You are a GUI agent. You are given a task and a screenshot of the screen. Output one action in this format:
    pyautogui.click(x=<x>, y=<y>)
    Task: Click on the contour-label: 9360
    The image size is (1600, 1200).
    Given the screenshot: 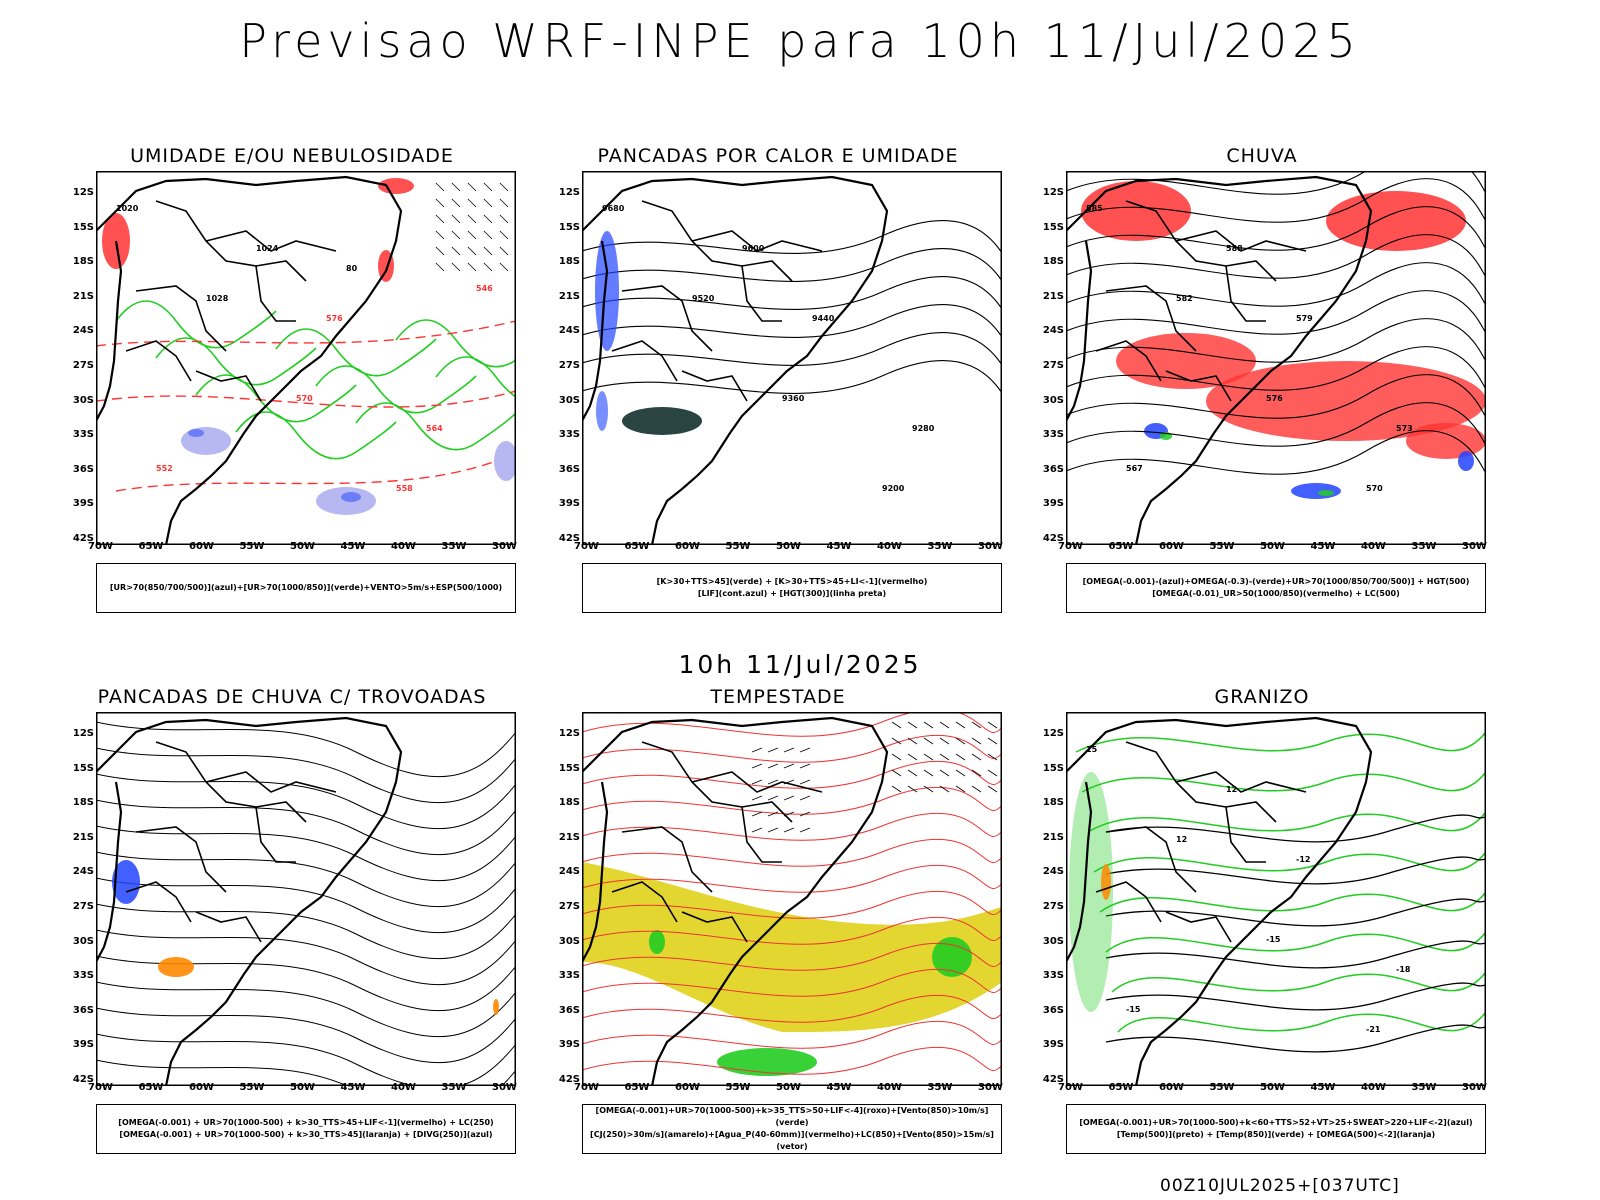 What is the action you would take?
    pyautogui.click(x=793, y=398)
    